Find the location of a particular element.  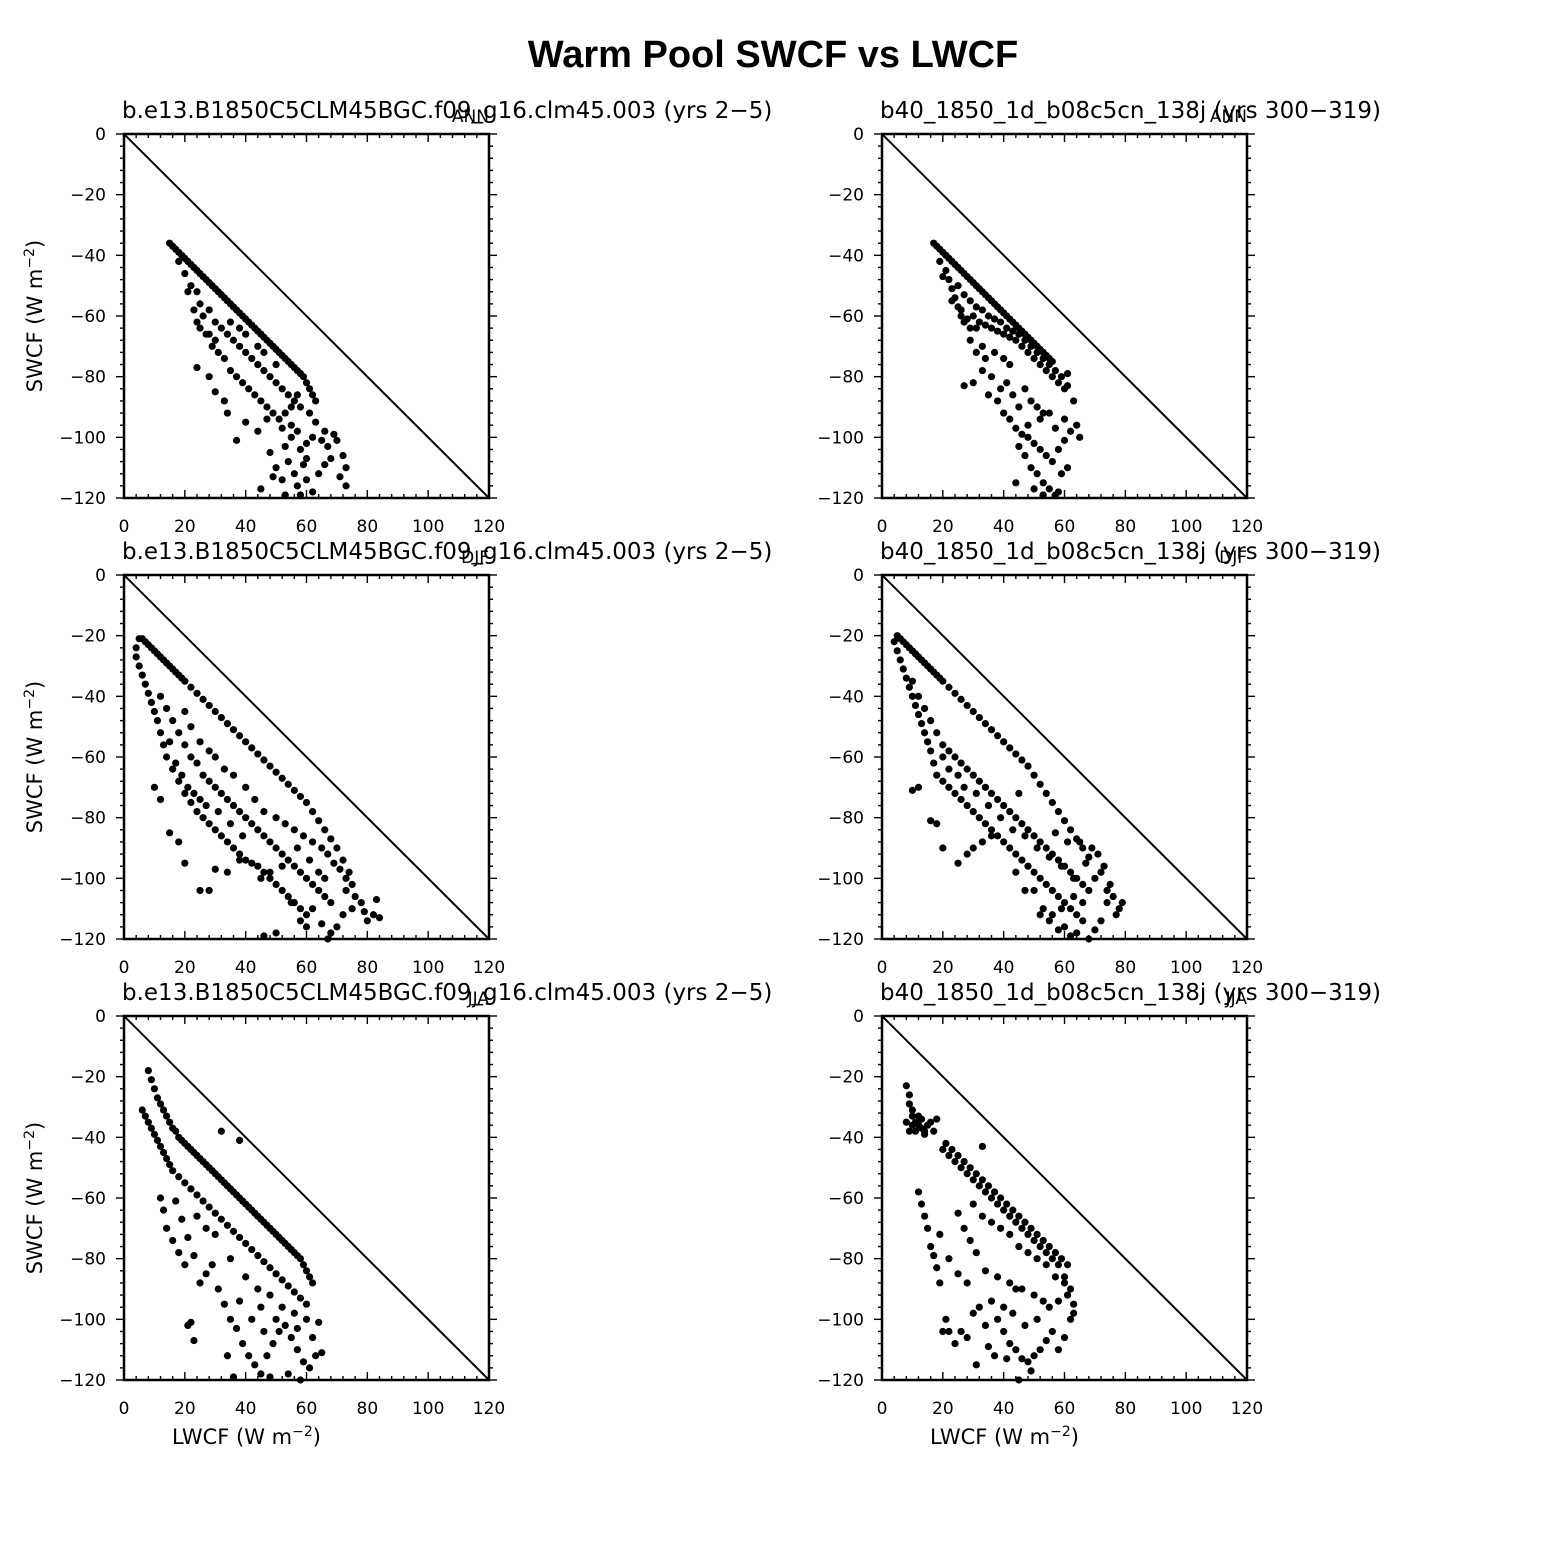

data-points is located at coordinates (258, 369).